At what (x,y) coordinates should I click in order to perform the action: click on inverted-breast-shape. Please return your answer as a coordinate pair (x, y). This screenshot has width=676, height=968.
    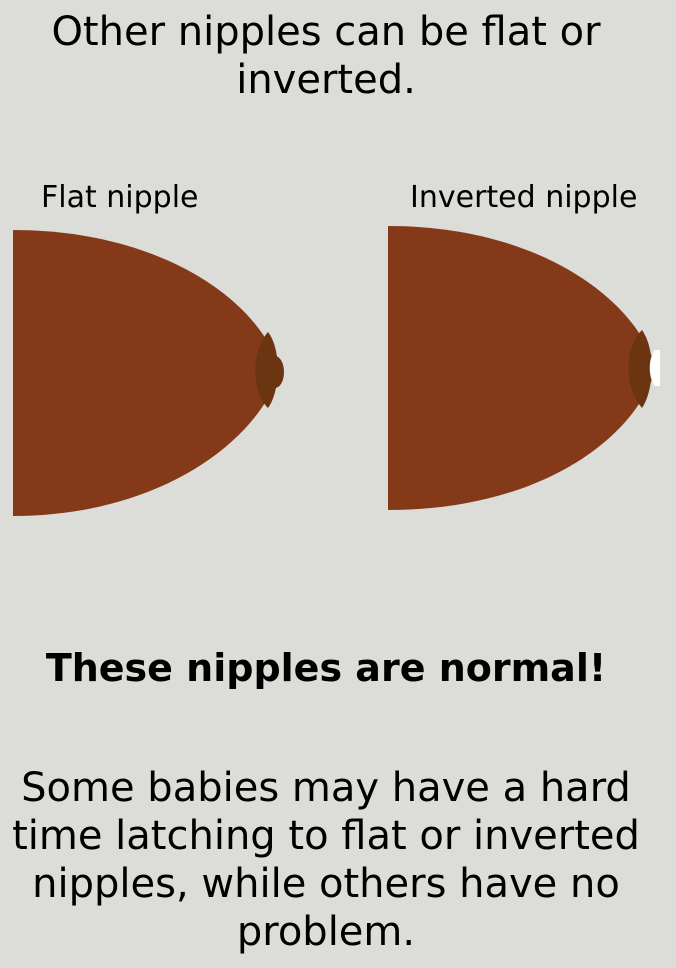
    Looking at the image, I should click on (522, 368).